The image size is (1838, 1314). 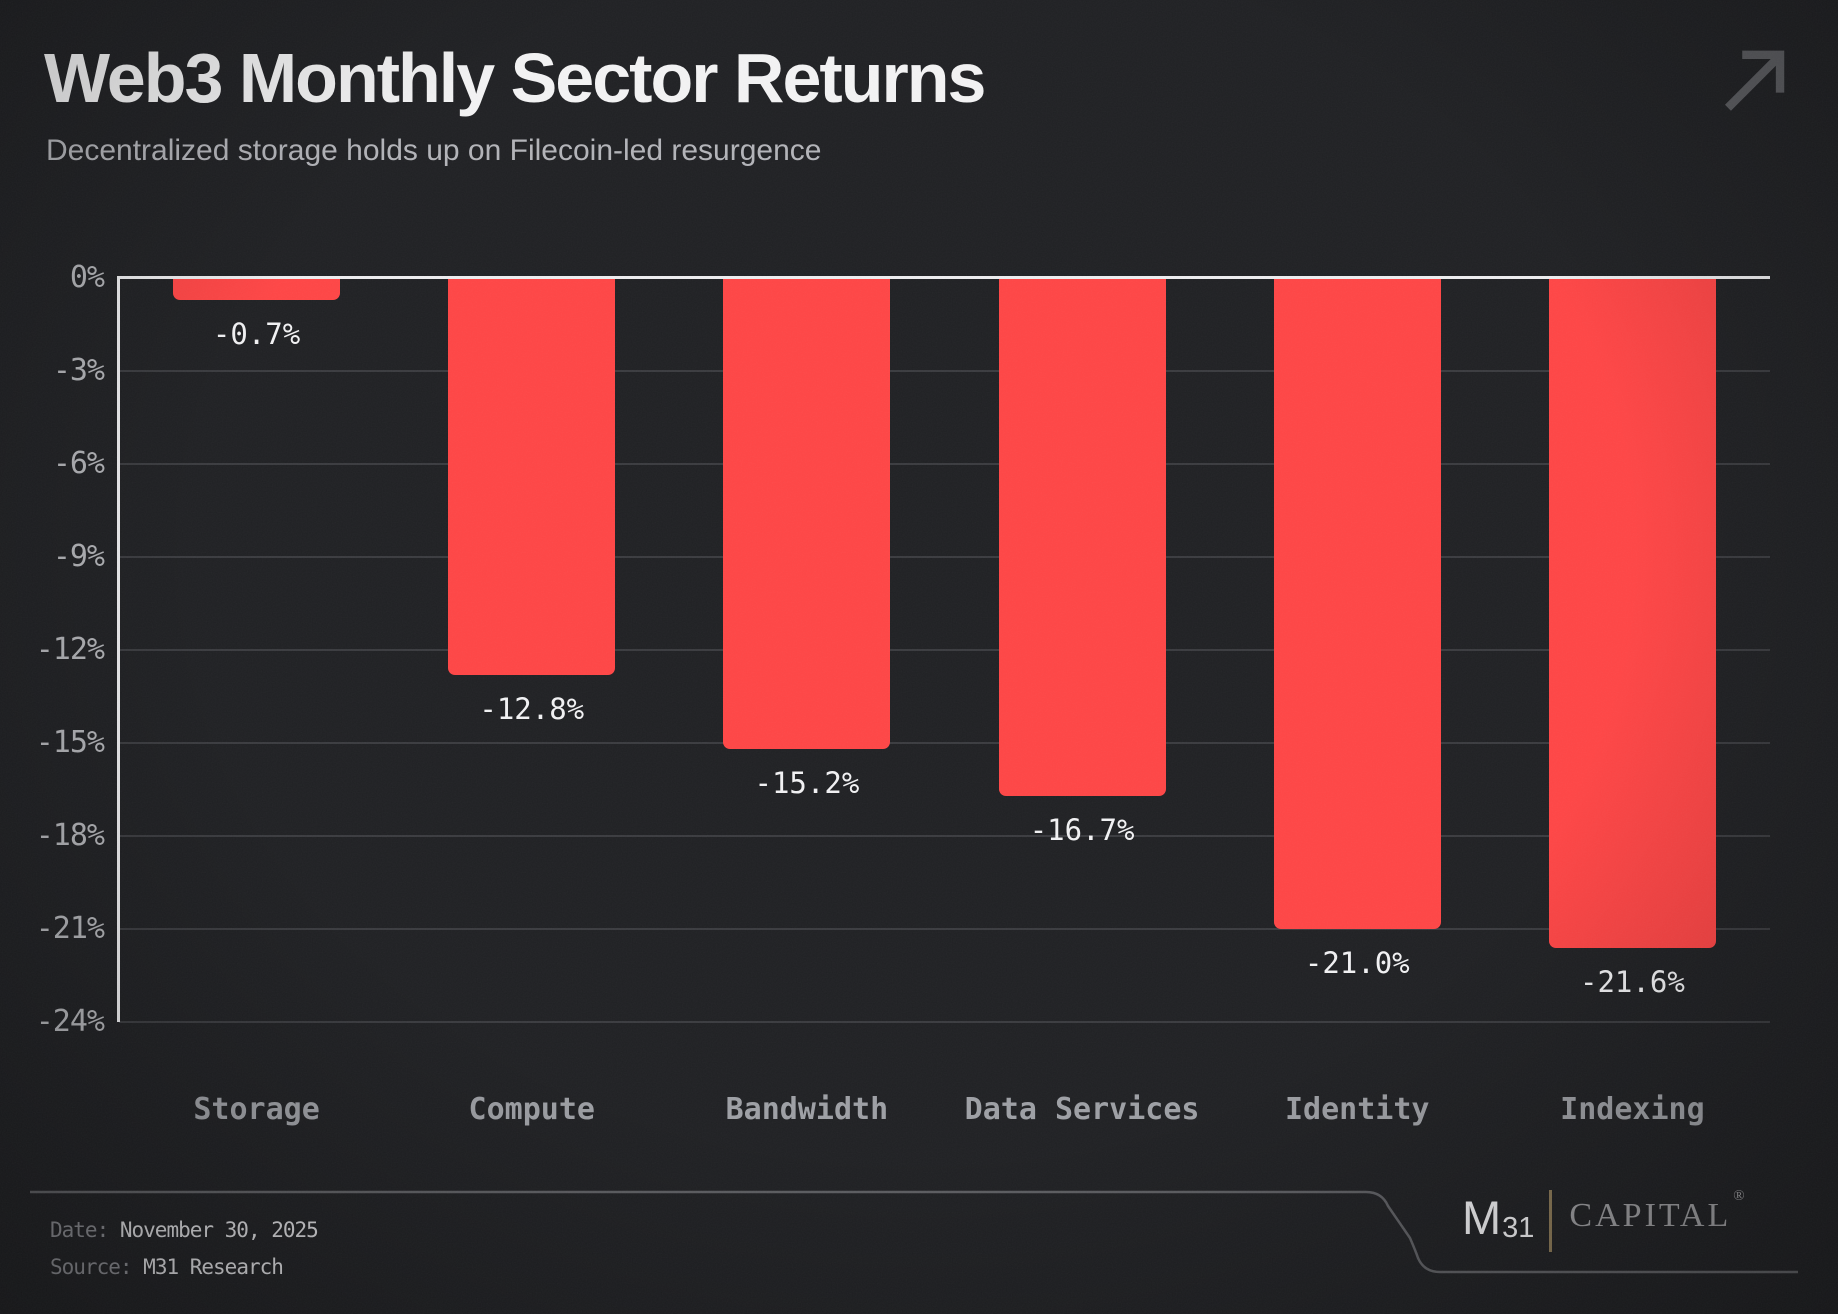 I want to click on x-category-label: Bandwidth, so click(x=807, y=1109).